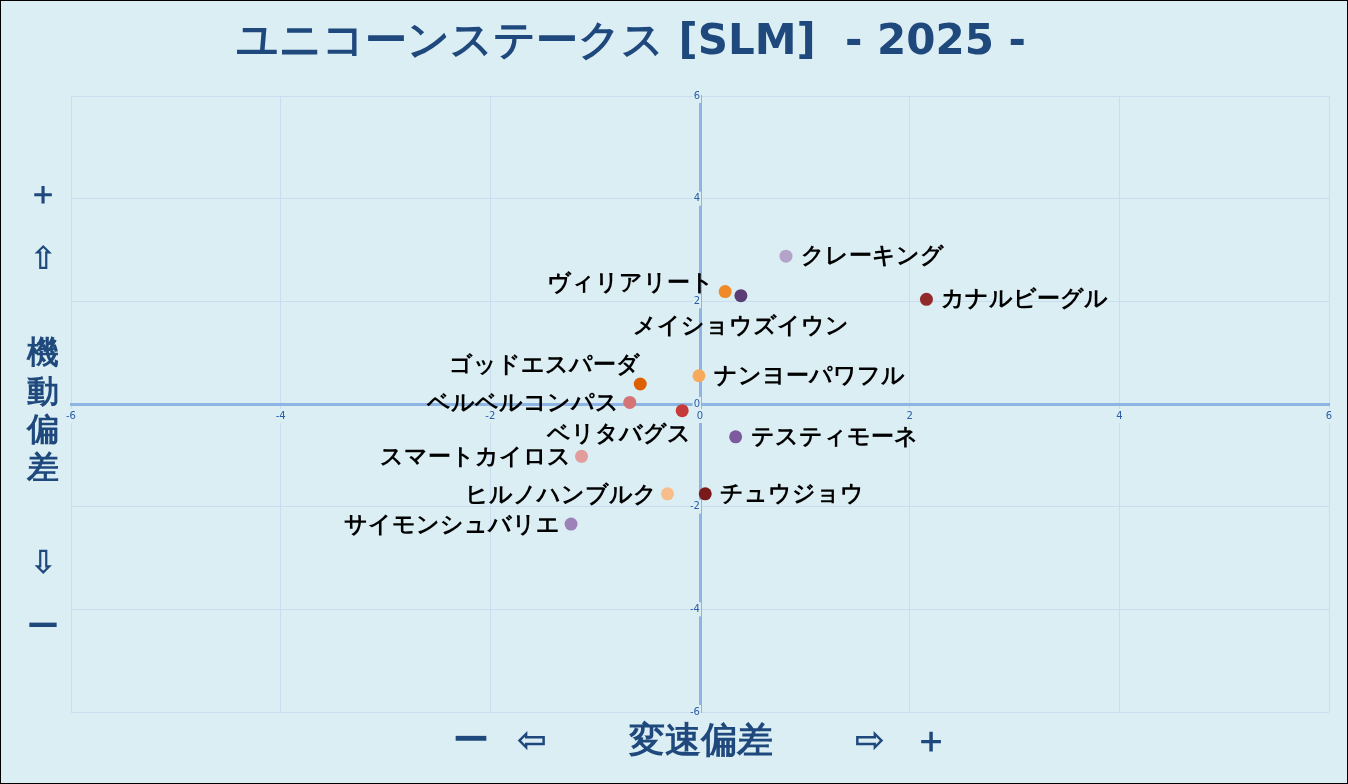 The image size is (1348, 784). Describe the element at coordinates (631, 40) in the screenshot. I see `chart-title: ユニコーンステークス [SLM] - 2025 -` at that location.